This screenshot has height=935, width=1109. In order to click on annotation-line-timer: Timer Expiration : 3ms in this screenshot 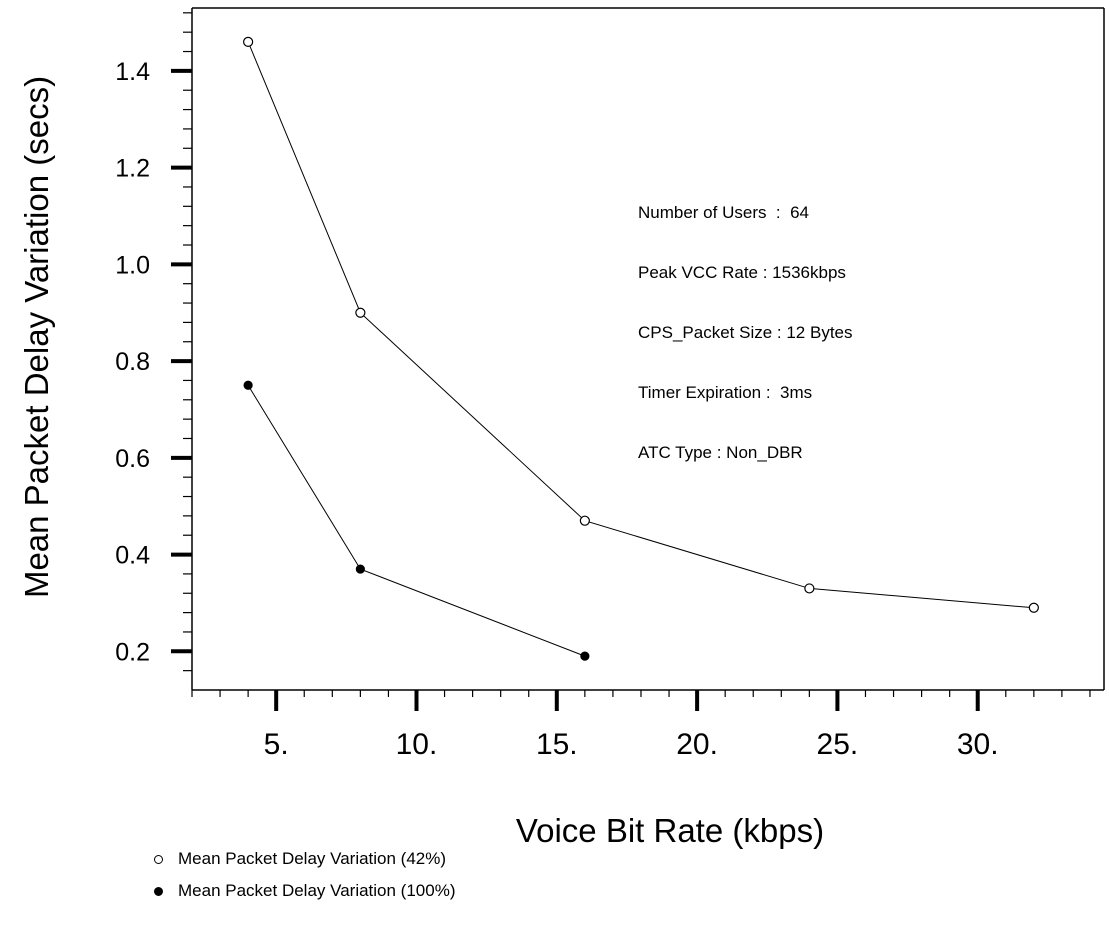, I will do `click(725, 392)`.